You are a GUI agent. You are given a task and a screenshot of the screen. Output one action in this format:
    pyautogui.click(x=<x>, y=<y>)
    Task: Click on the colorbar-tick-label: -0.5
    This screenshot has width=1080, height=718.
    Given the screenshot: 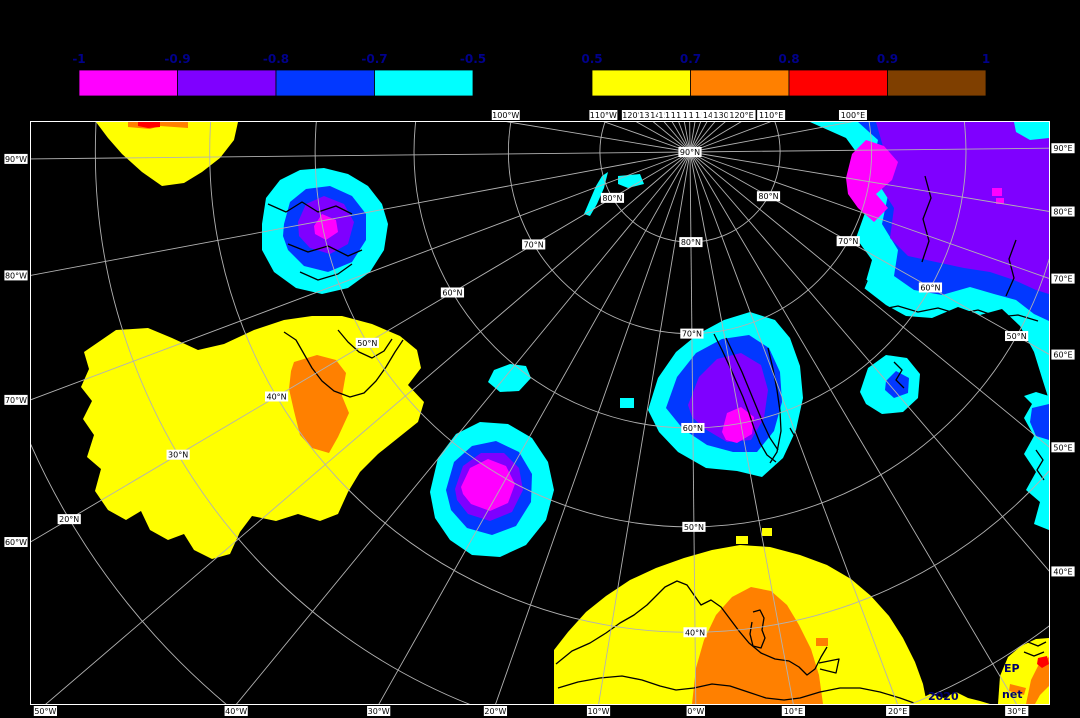 What is the action you would take?
    pyautogui.click(x=473, y=59)
    